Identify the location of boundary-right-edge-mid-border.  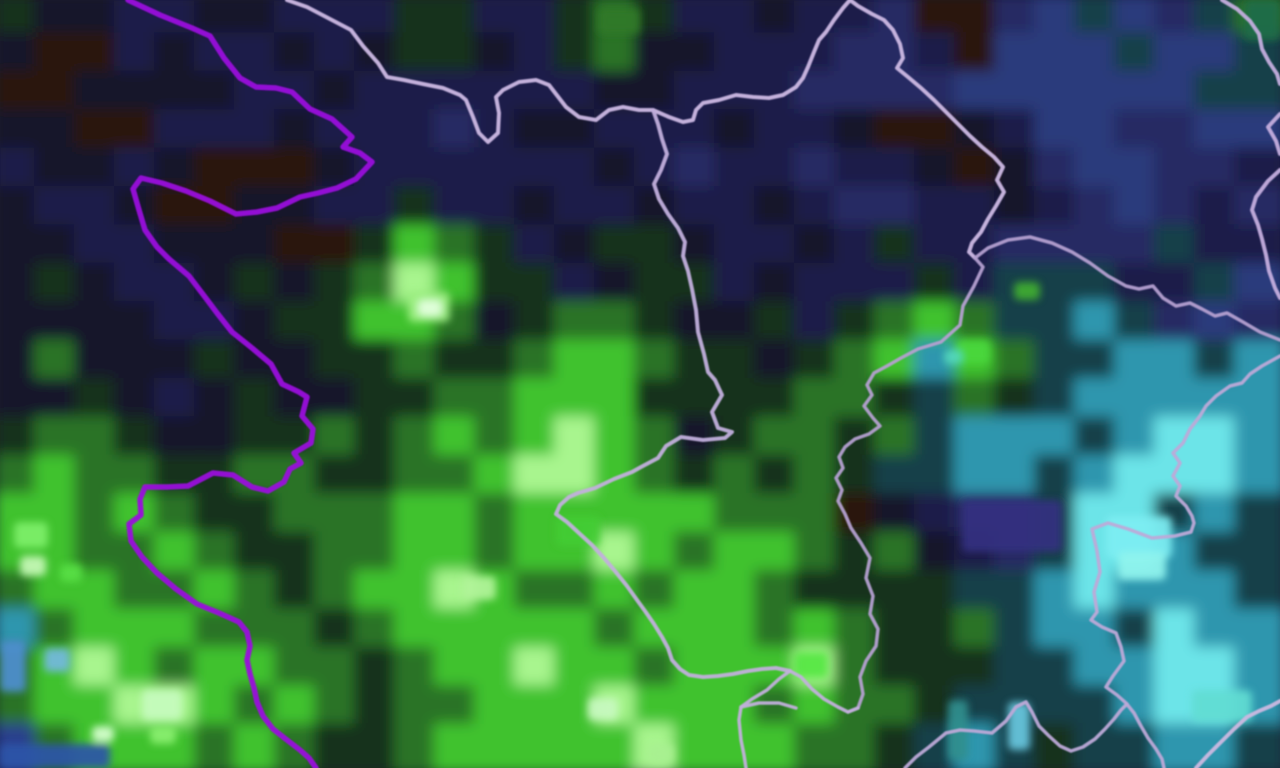
(1265, 234).